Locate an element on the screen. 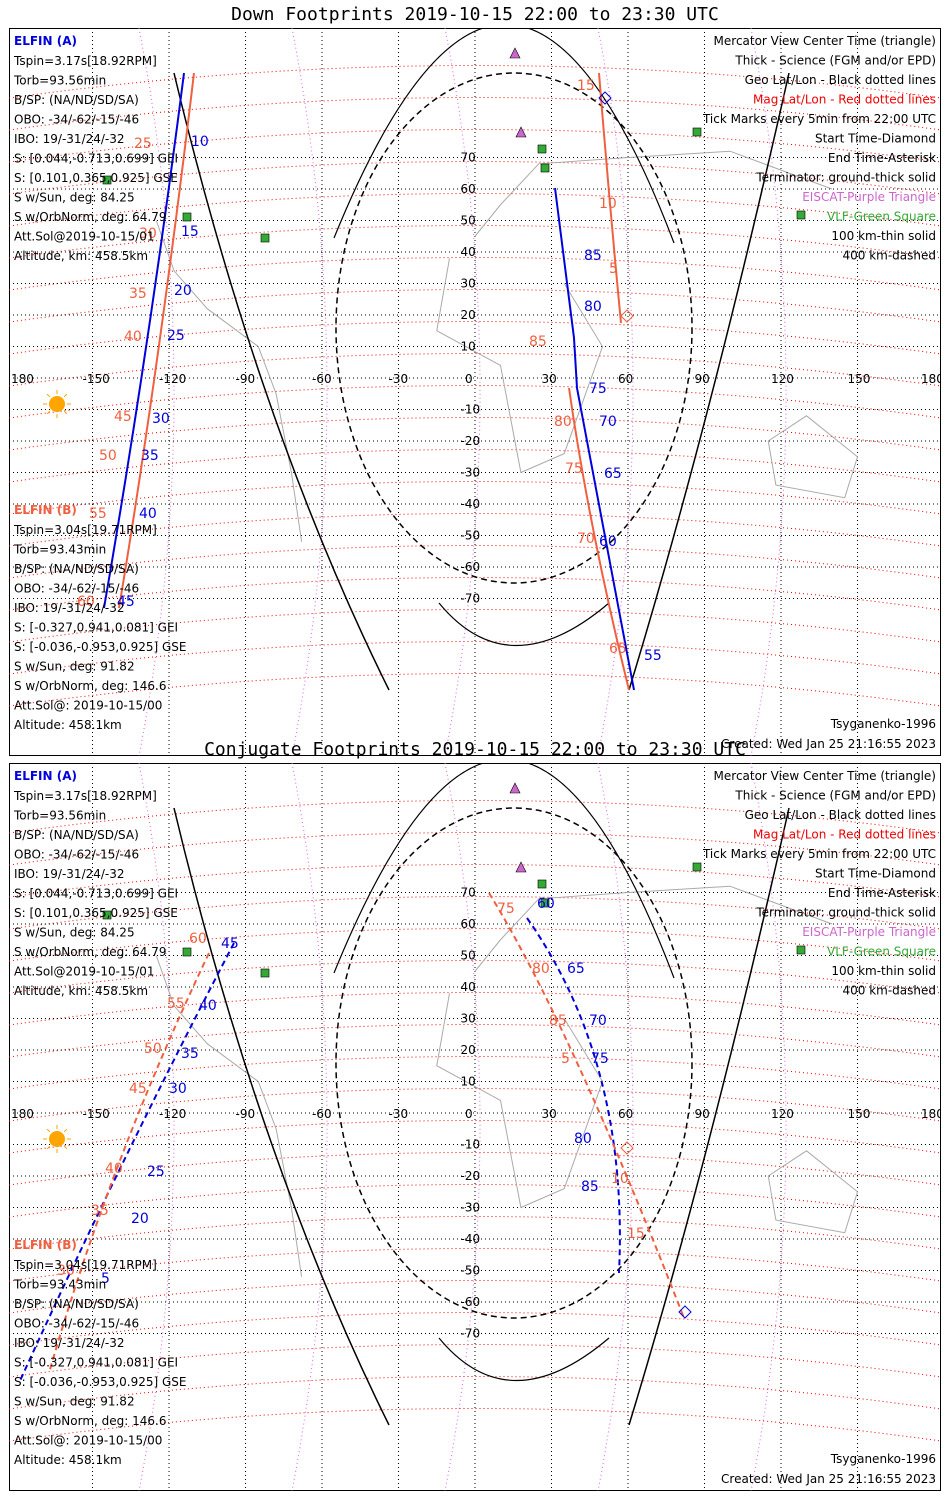 This screenshot has width=950, height=1500. elfin-a-info-line: Altitude, km: 458.5km is located at coordinates (81, 256).